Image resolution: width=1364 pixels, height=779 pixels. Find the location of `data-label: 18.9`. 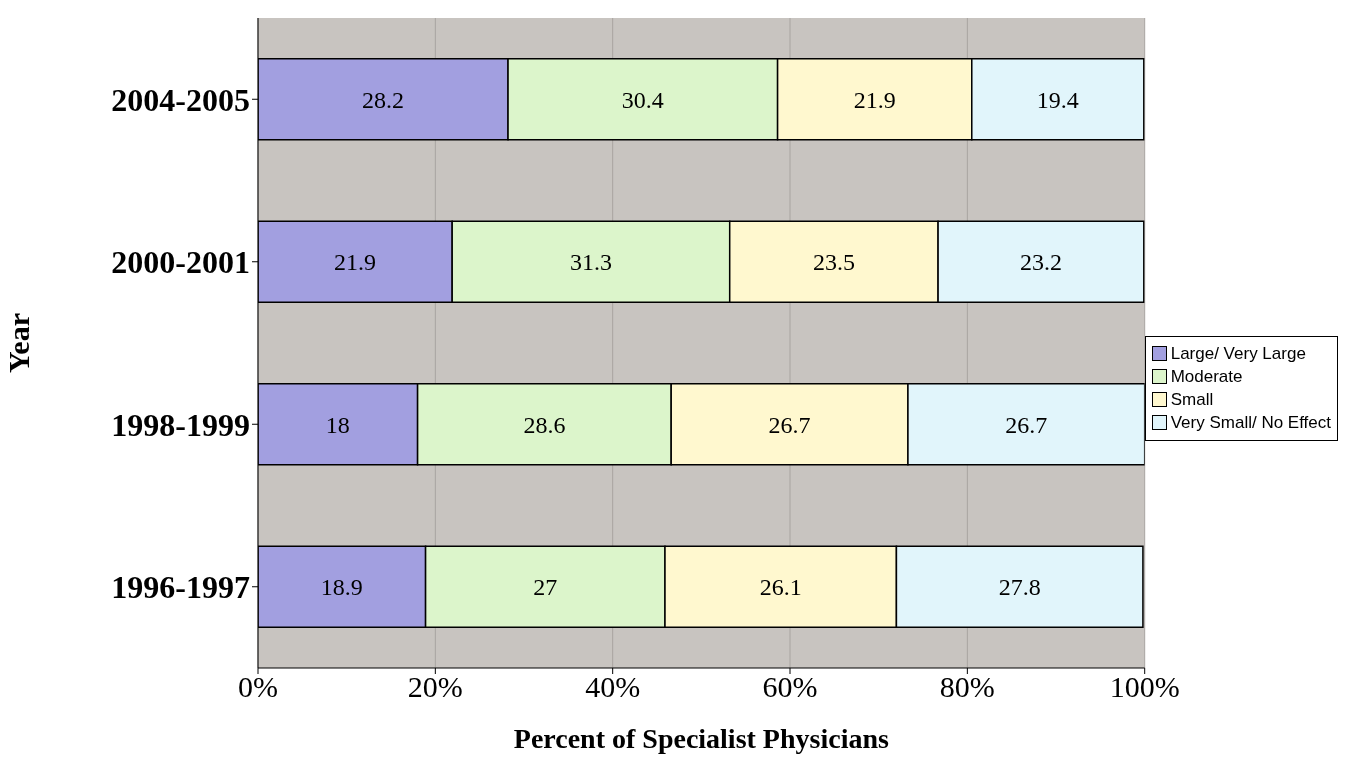

data-label: 18.9 is located at coordinates (341, 587).